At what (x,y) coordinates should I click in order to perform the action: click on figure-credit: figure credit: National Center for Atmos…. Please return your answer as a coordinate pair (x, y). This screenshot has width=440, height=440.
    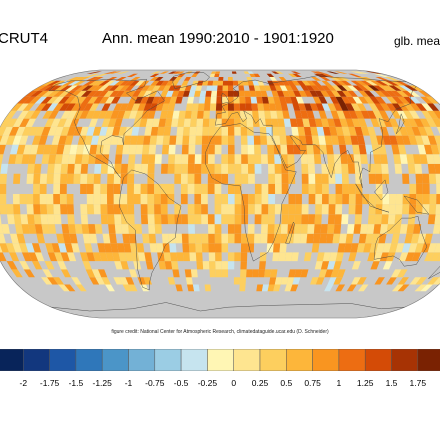
    Looking at the image, I should click on (220, 332).